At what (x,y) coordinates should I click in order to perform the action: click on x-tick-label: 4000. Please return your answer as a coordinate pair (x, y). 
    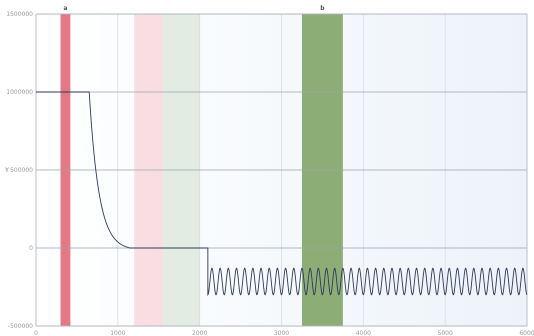
    Looking at the image, I should click on (363, 333).